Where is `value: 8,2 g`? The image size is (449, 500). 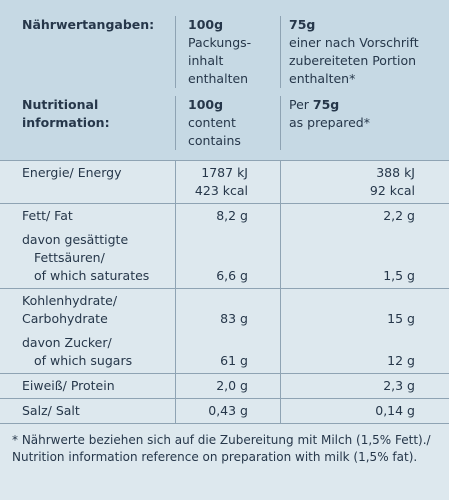
value: 8,2 g is located at coordinates (232, 215).